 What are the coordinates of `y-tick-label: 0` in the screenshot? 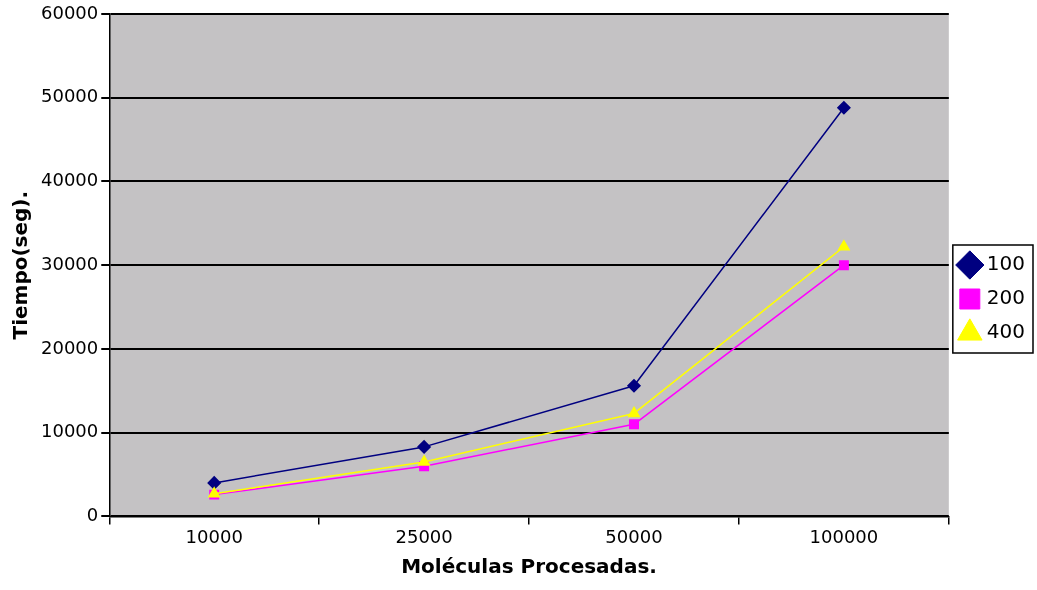 It's located at (92, 515).